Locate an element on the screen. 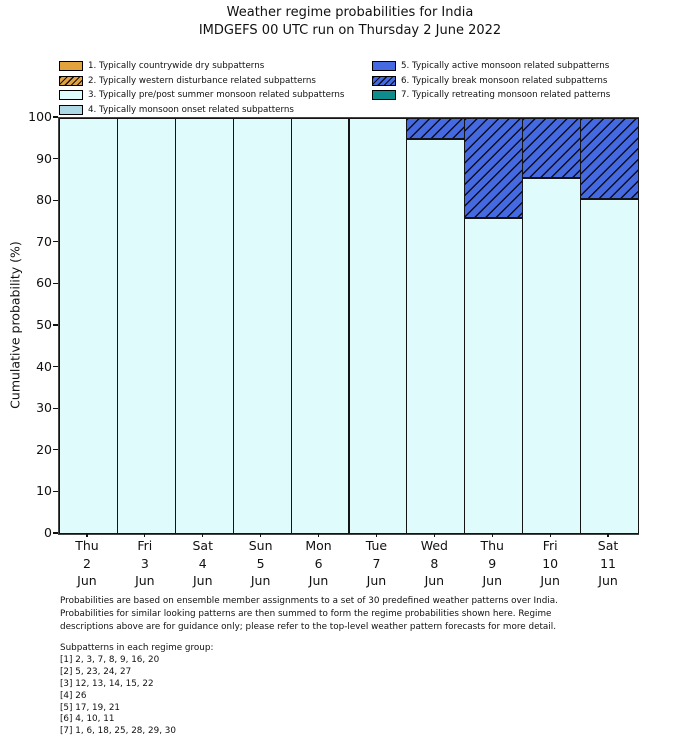 The height and width of the screenshot is (754, 700). x-tick-label-line: Sun is located at coordinates (260, 545).